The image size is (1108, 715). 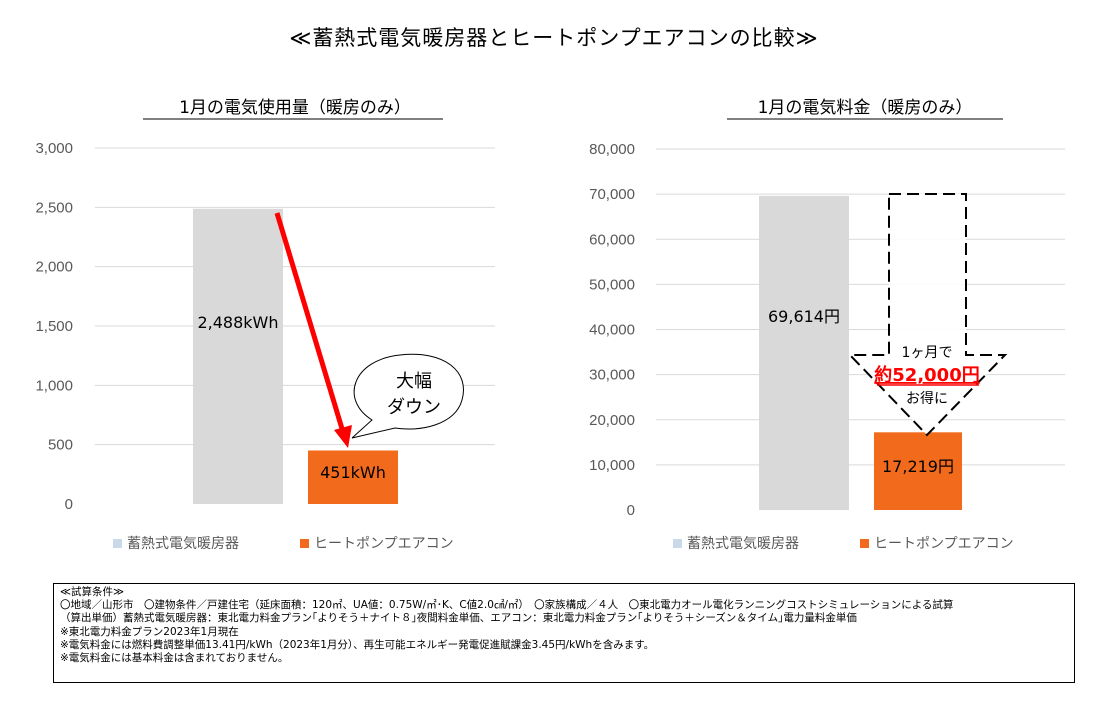 What do you see at coordinates (54, 385) in the screenshot?
I see `y-tick-label: 1,000` at bounding box center [54, 385].